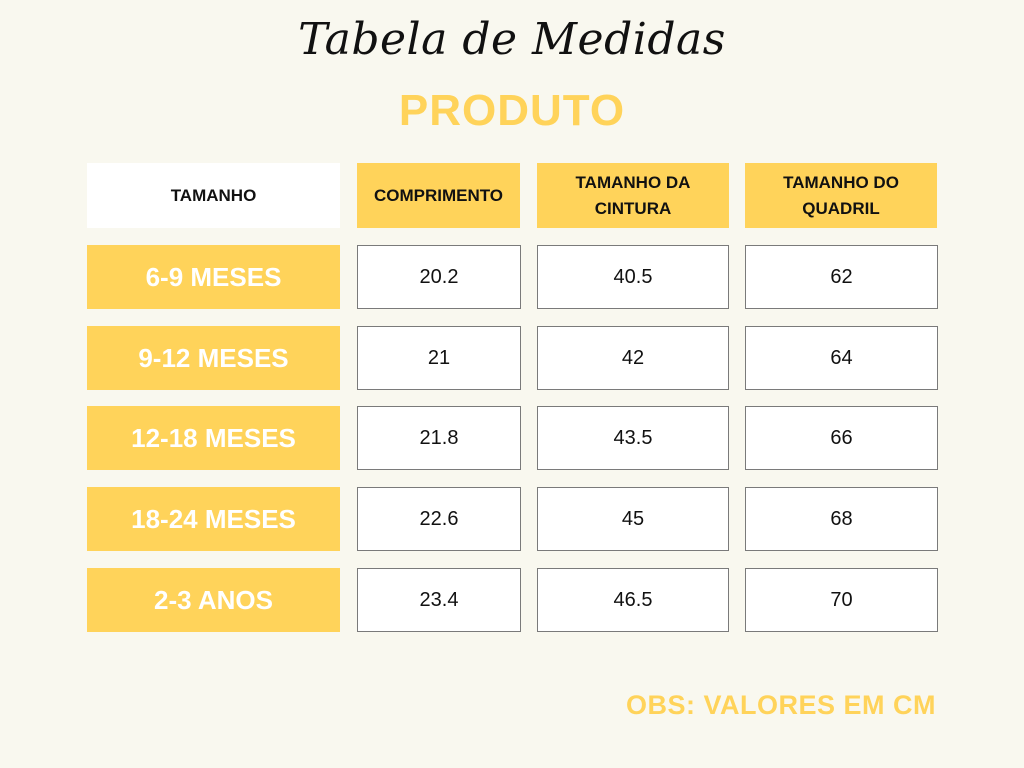 The image size is (1024, 768). What do you see at coordinates (841, 438) in the screenshot?
I see `quadril-cell: 66` at bounding box center [841, 438].